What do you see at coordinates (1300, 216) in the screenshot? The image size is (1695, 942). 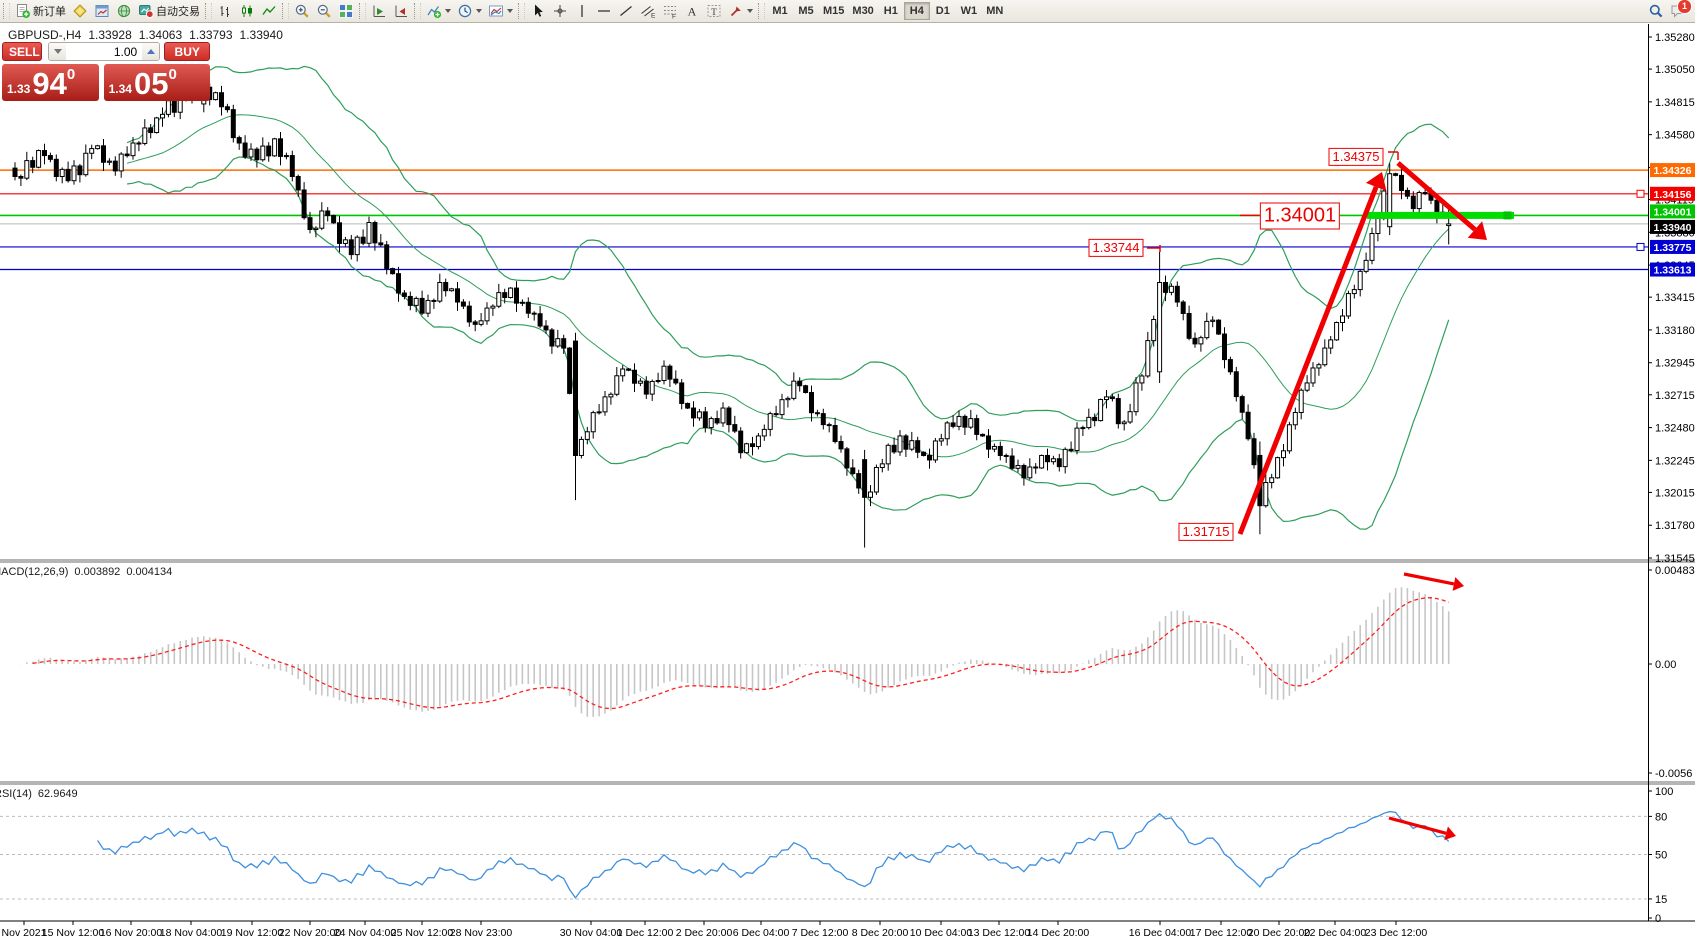 I see `price-annotation: 1.34001` at bounding box center [1300, 216].